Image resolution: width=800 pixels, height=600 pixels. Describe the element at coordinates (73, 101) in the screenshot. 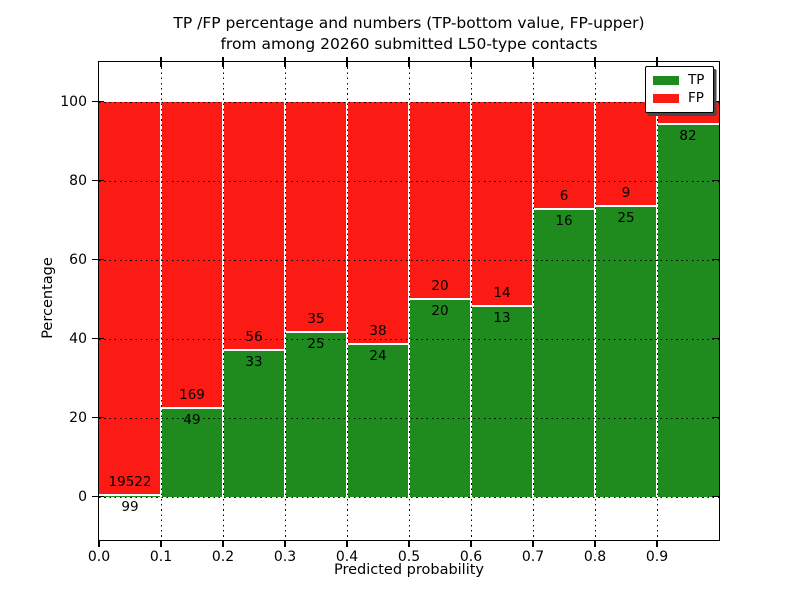

I see `y-tick-label: 100` at that location.